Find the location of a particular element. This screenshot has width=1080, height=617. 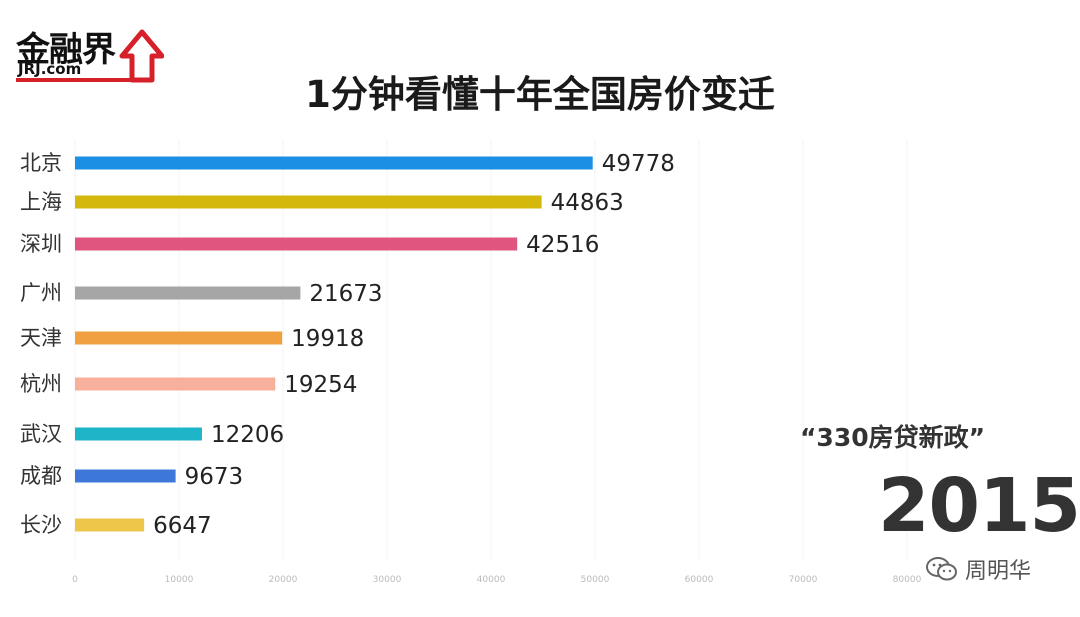

tick-label-5: 50000 is located at coordinates (595, 580).